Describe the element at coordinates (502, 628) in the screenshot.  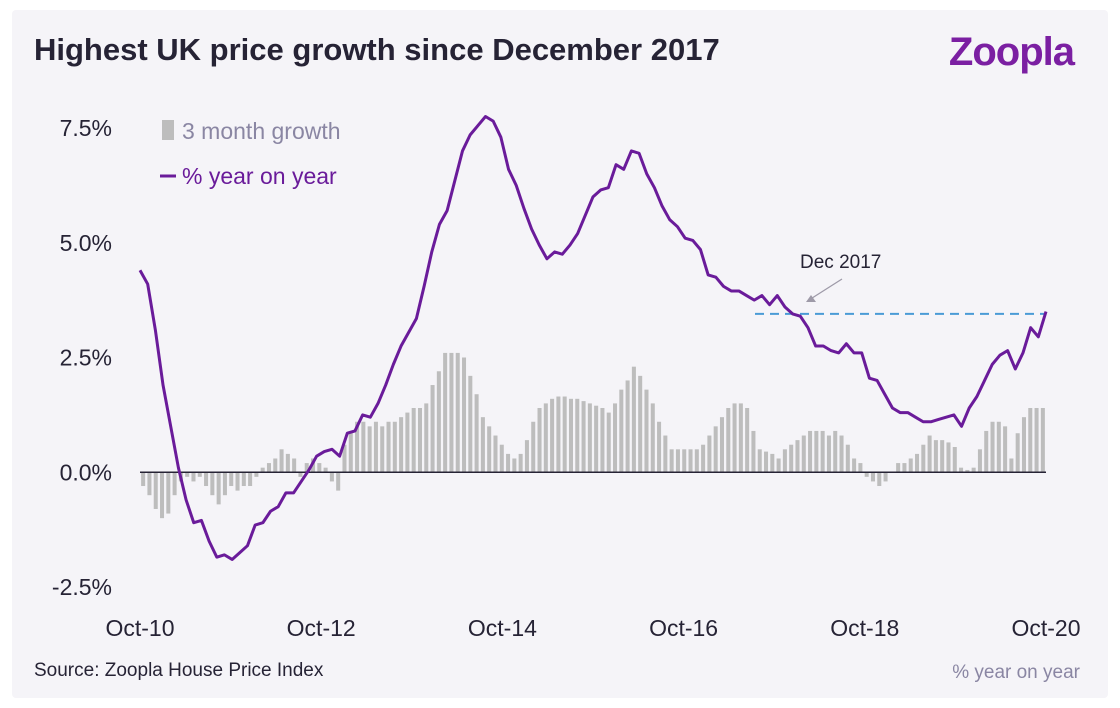
I see `x-tick-label: Oct-14` at that location.